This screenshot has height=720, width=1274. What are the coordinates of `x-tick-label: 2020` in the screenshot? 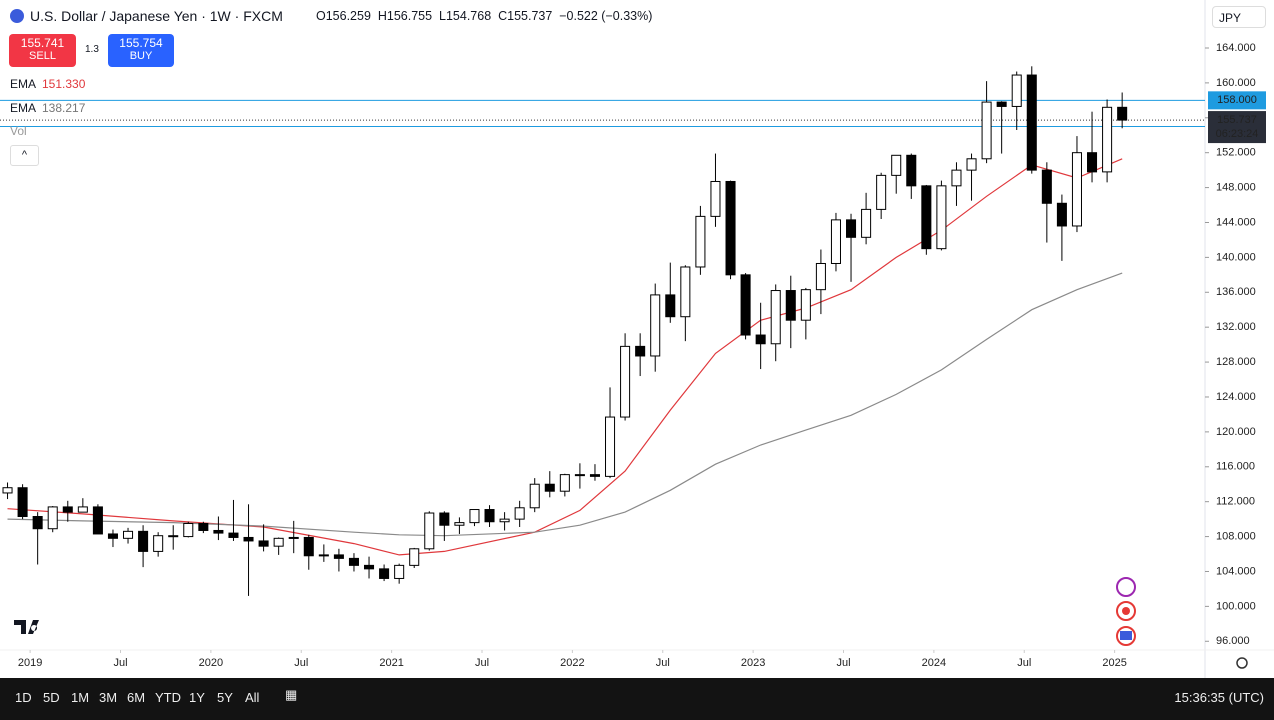 It's located at (211, 663).